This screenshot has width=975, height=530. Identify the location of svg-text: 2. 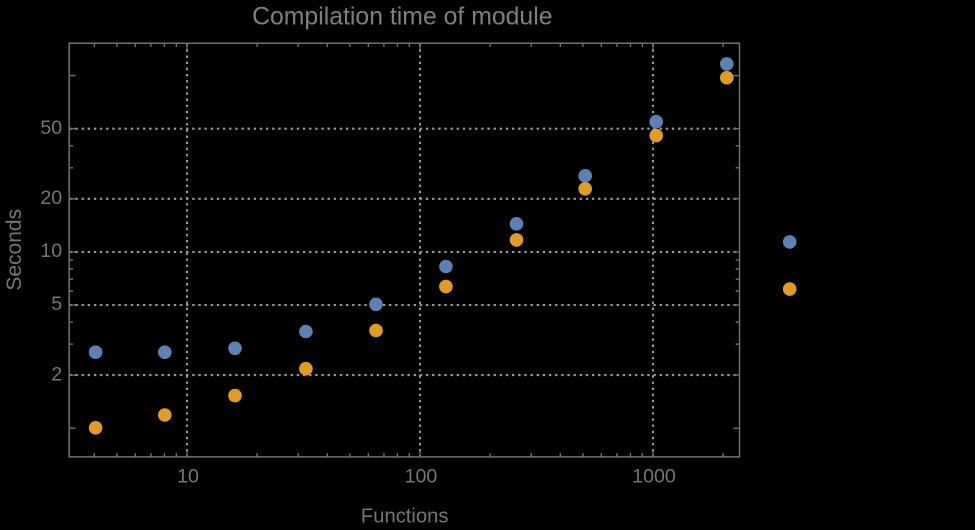
(56, 374).